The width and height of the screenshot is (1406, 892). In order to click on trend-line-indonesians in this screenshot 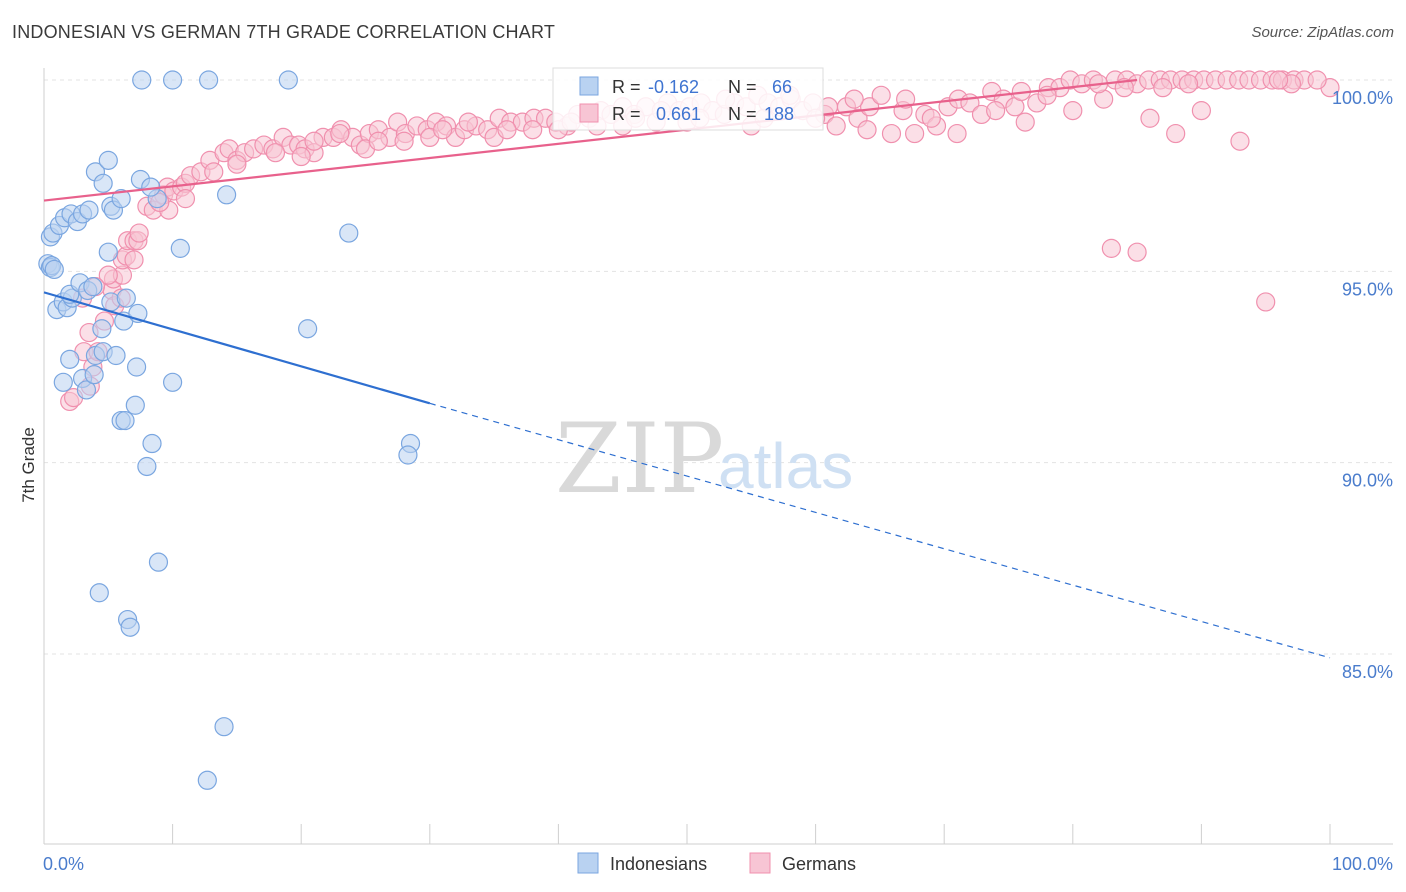, I will do `click(237, 348)`.